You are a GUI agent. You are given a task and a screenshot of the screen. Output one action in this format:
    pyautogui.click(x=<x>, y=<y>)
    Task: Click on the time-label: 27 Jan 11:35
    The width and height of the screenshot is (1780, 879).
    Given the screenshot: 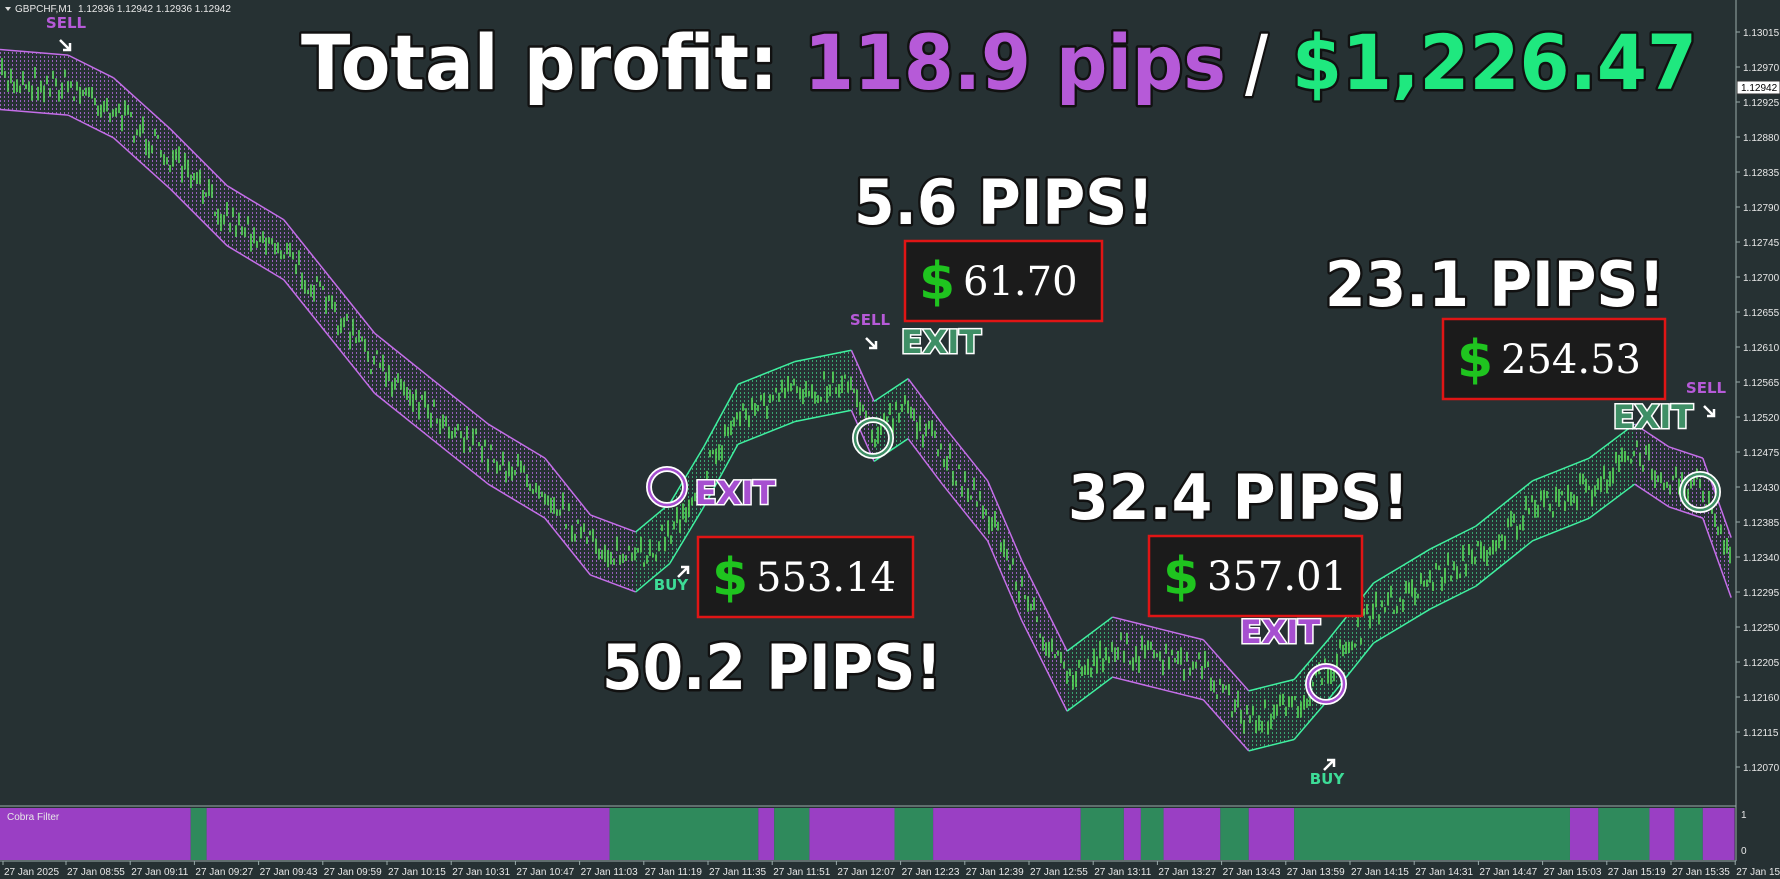 What is the action you would take?
    pyautogui.click(x=738, y=872)
    